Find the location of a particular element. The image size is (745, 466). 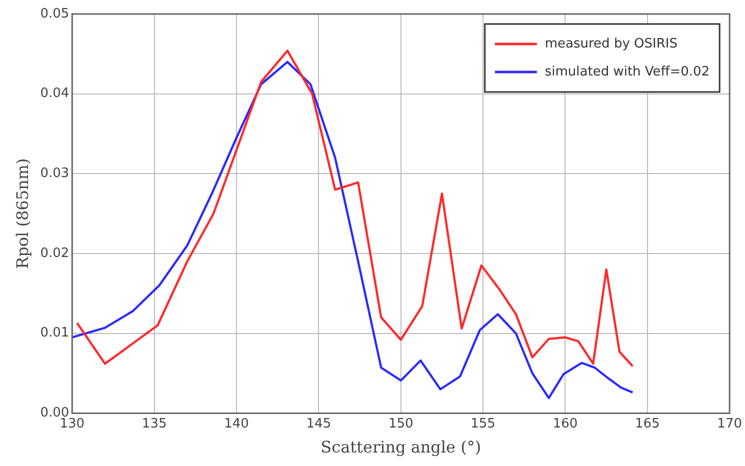

y-axis-title: Rpol (865nm) is located at coordinates (22, 213).